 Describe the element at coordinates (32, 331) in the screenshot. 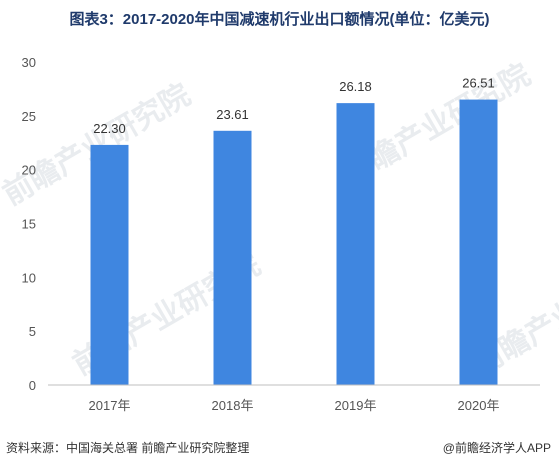

I see `y-tick-label: 5` at that location.